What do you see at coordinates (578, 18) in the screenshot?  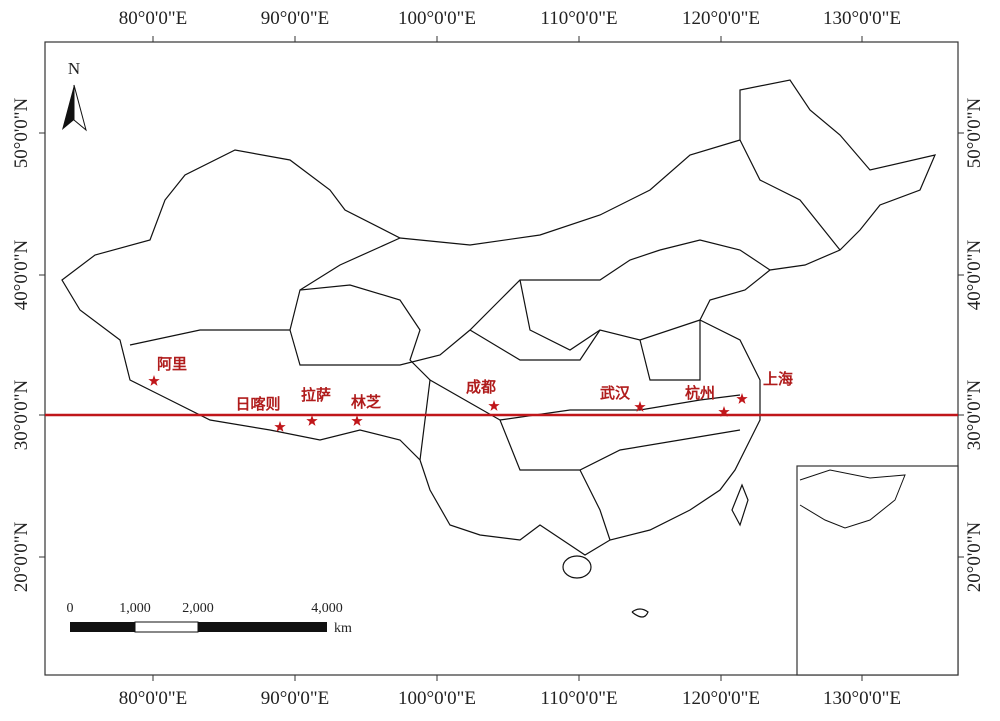 I see `top-coord-label: 110°0'0"E` at bounding box center [578, 18].